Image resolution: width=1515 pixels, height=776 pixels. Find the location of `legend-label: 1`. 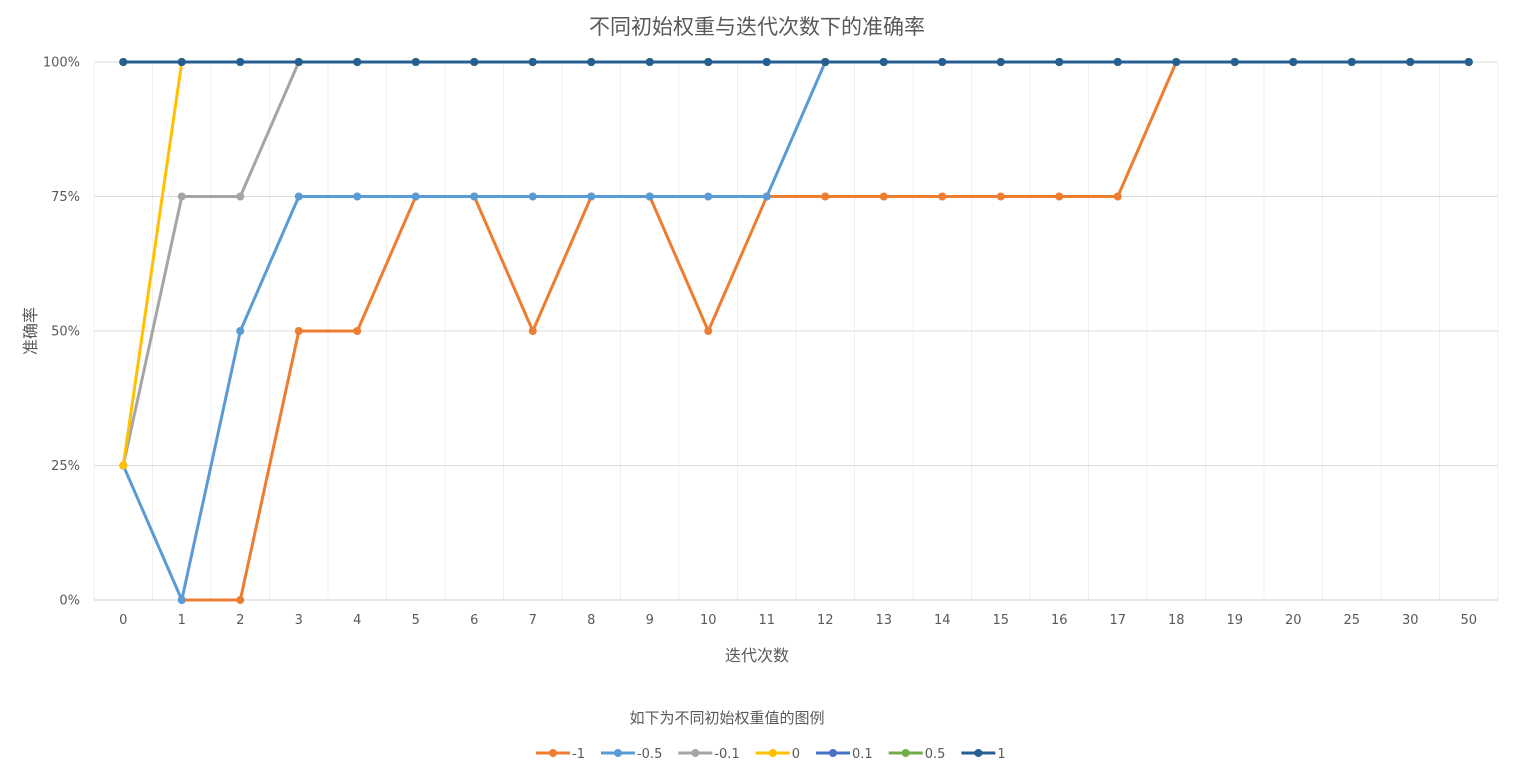

legend-label: 1 is located at coordinates (1001, 754).